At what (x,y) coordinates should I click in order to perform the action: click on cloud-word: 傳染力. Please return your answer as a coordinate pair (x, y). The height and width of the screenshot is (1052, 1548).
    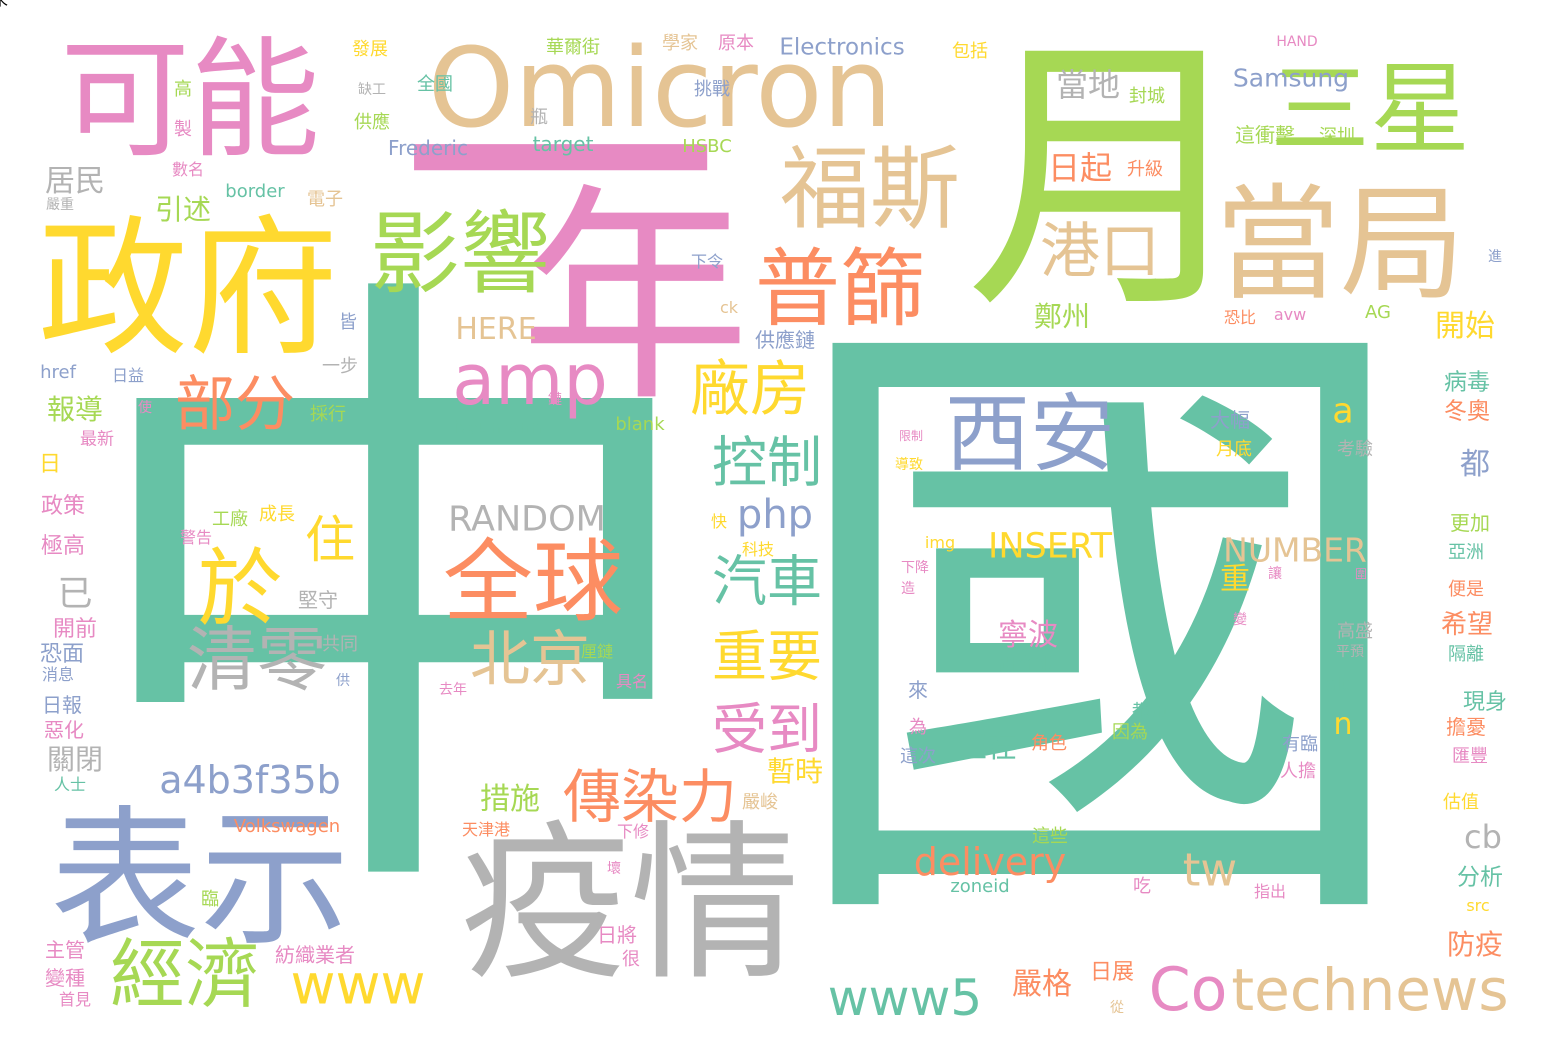
    Looking at the image, I should click on (650, 797).